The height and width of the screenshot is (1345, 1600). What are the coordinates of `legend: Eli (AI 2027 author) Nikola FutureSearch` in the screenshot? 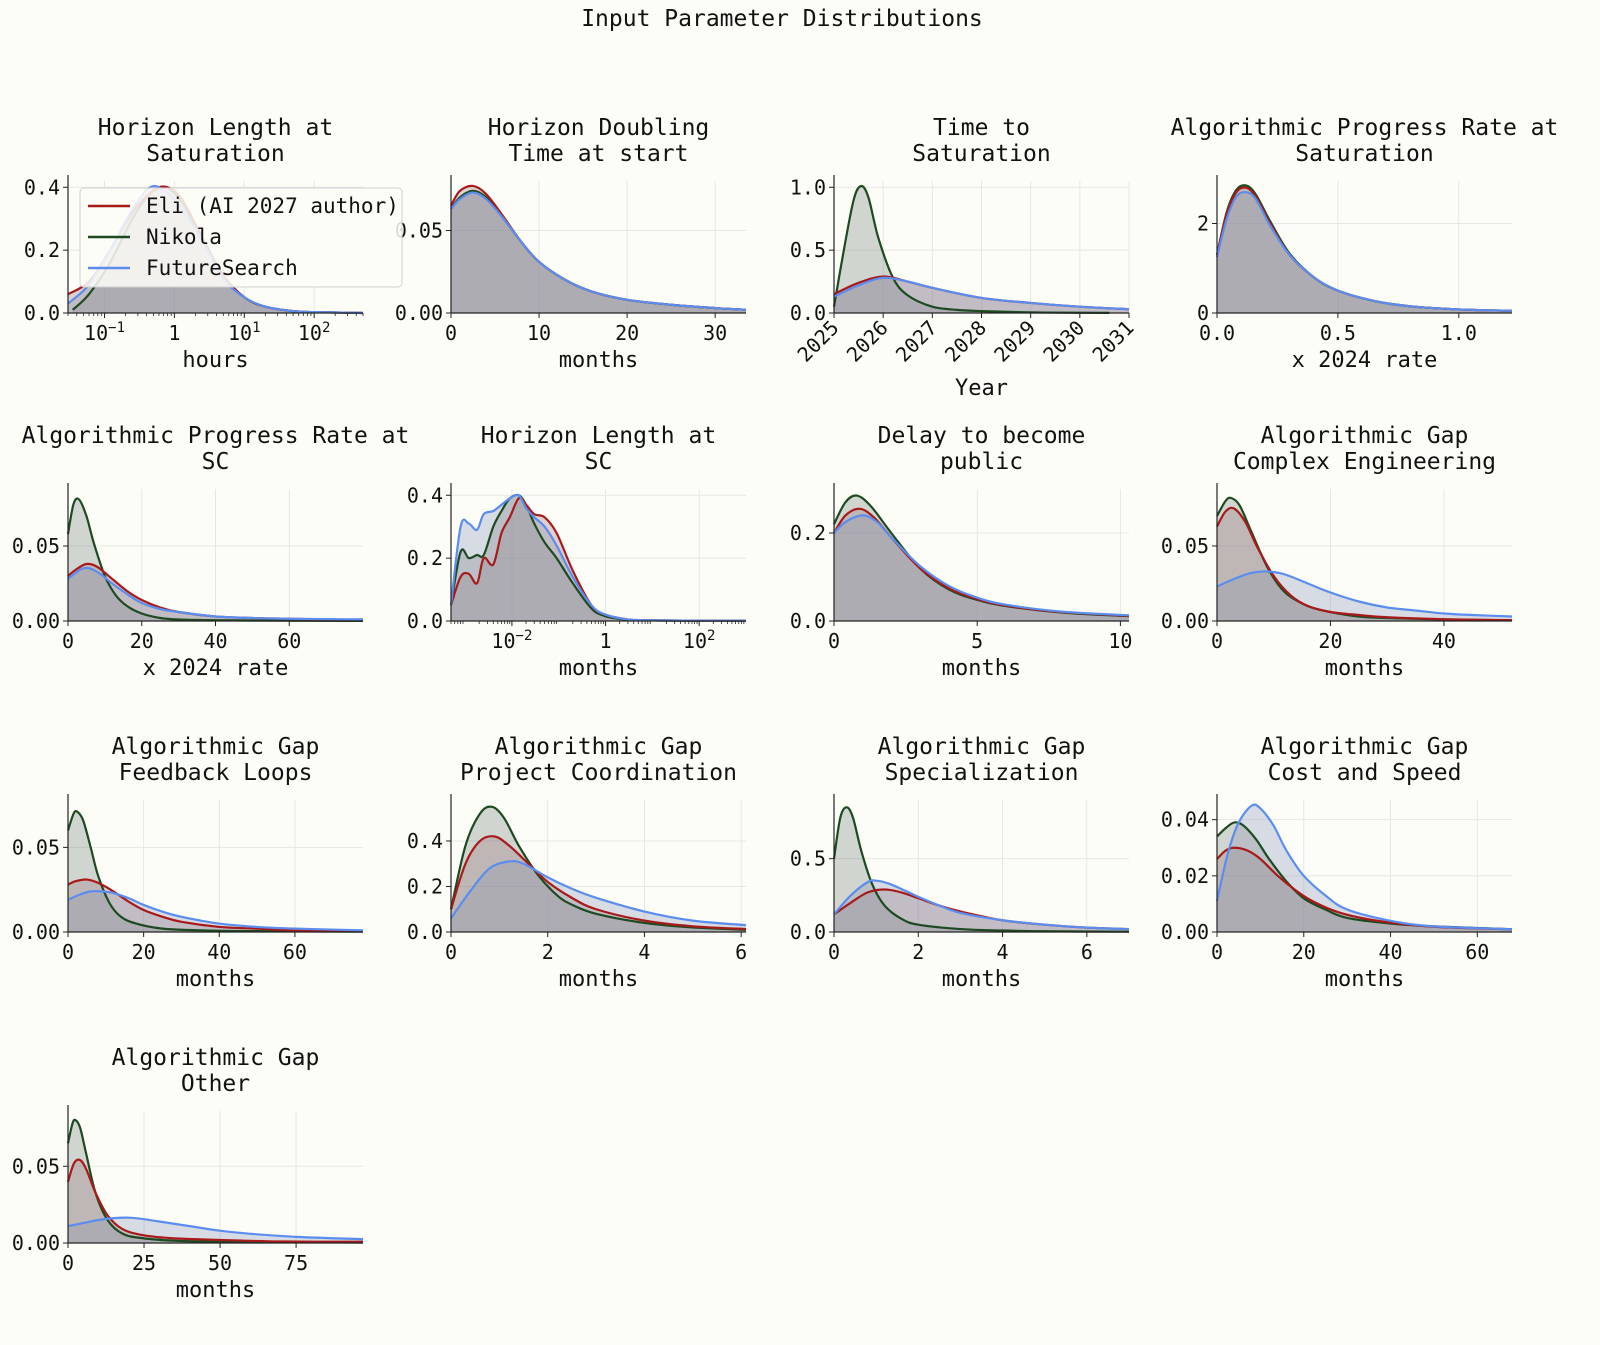 It's located at (241, 237).